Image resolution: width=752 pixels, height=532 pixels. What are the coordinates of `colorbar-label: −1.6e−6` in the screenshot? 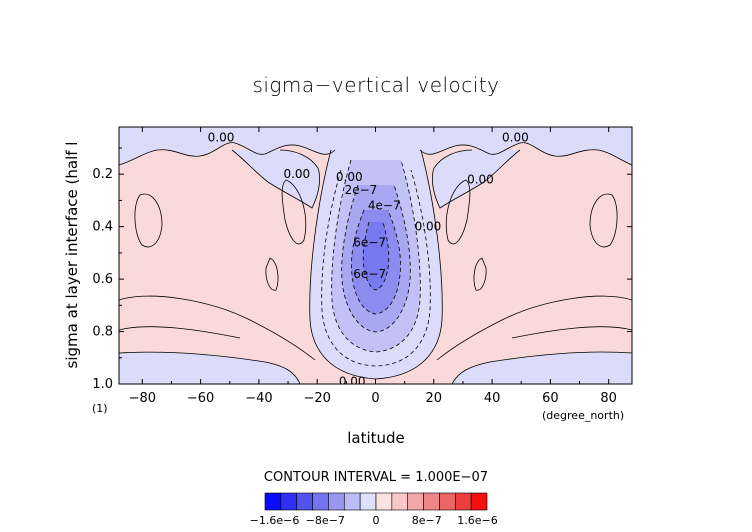 It's located at (275, 520).